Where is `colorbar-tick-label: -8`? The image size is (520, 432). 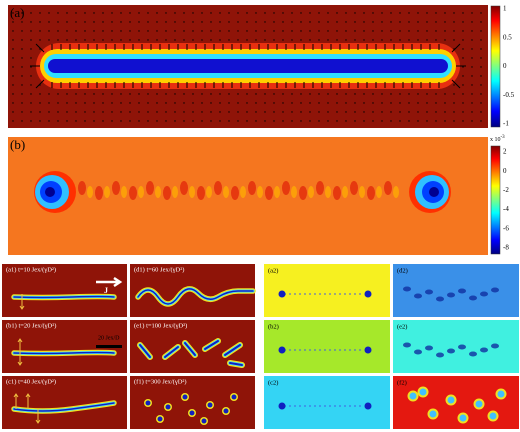
colorbar-tick-label: -8 is located at coordinates (506, 248).